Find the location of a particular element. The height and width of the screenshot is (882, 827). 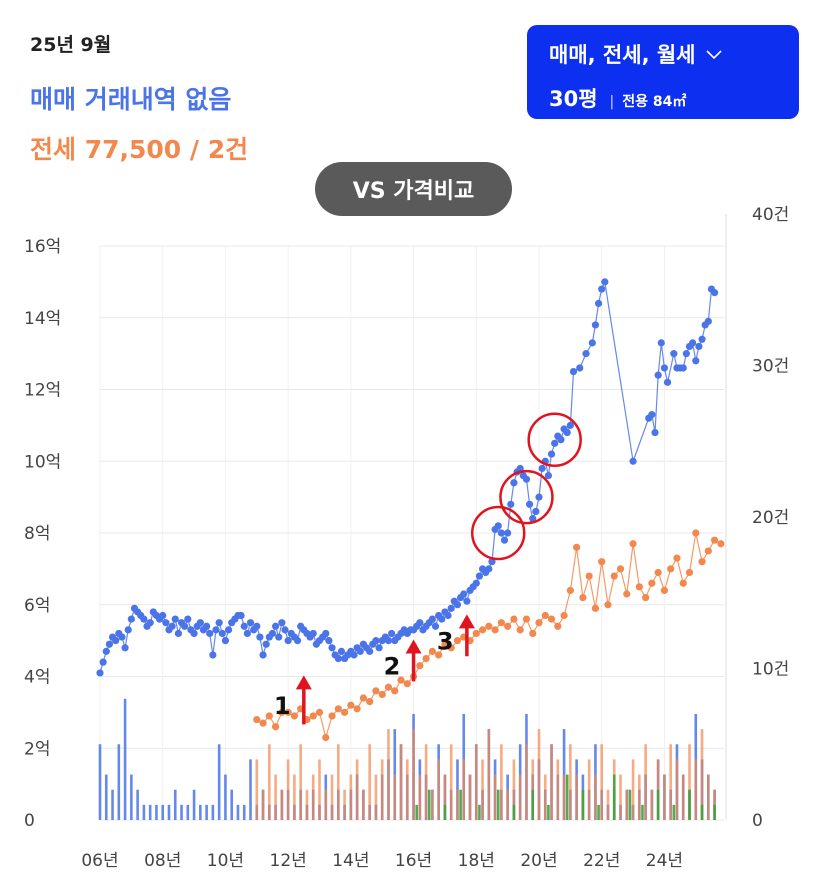

vs-compare-button: VS 가격비교 is located at coordinates (413, 189).